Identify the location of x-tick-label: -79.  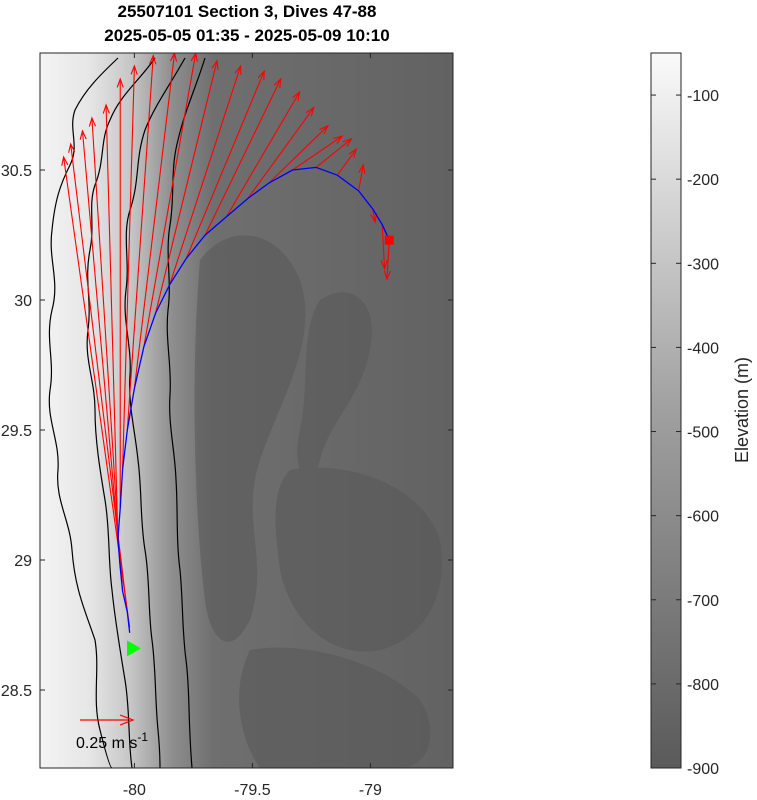
(370, 790).